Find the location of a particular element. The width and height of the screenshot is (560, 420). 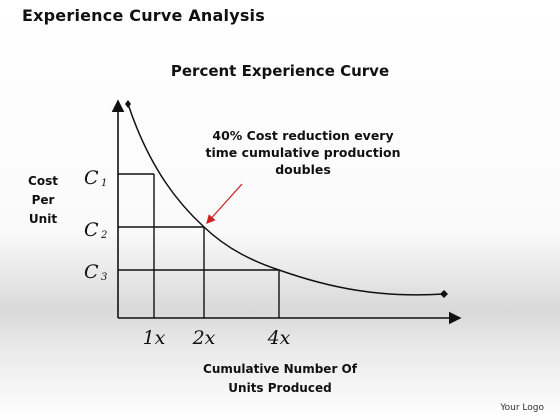

y-axis-label-line: Per is located at coordinates (43, 200).